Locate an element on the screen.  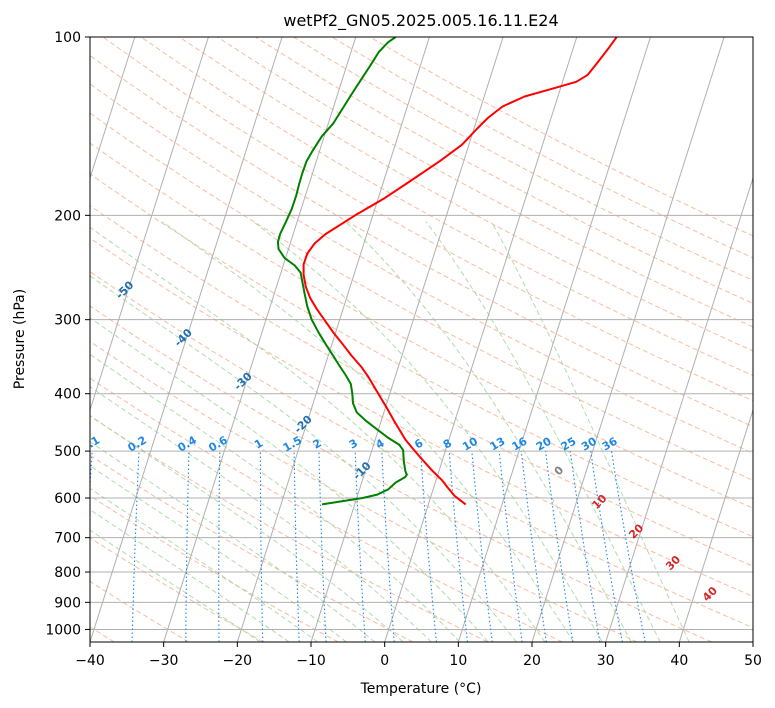
x-tick-label: −20 is located at coordinates (238, 661).